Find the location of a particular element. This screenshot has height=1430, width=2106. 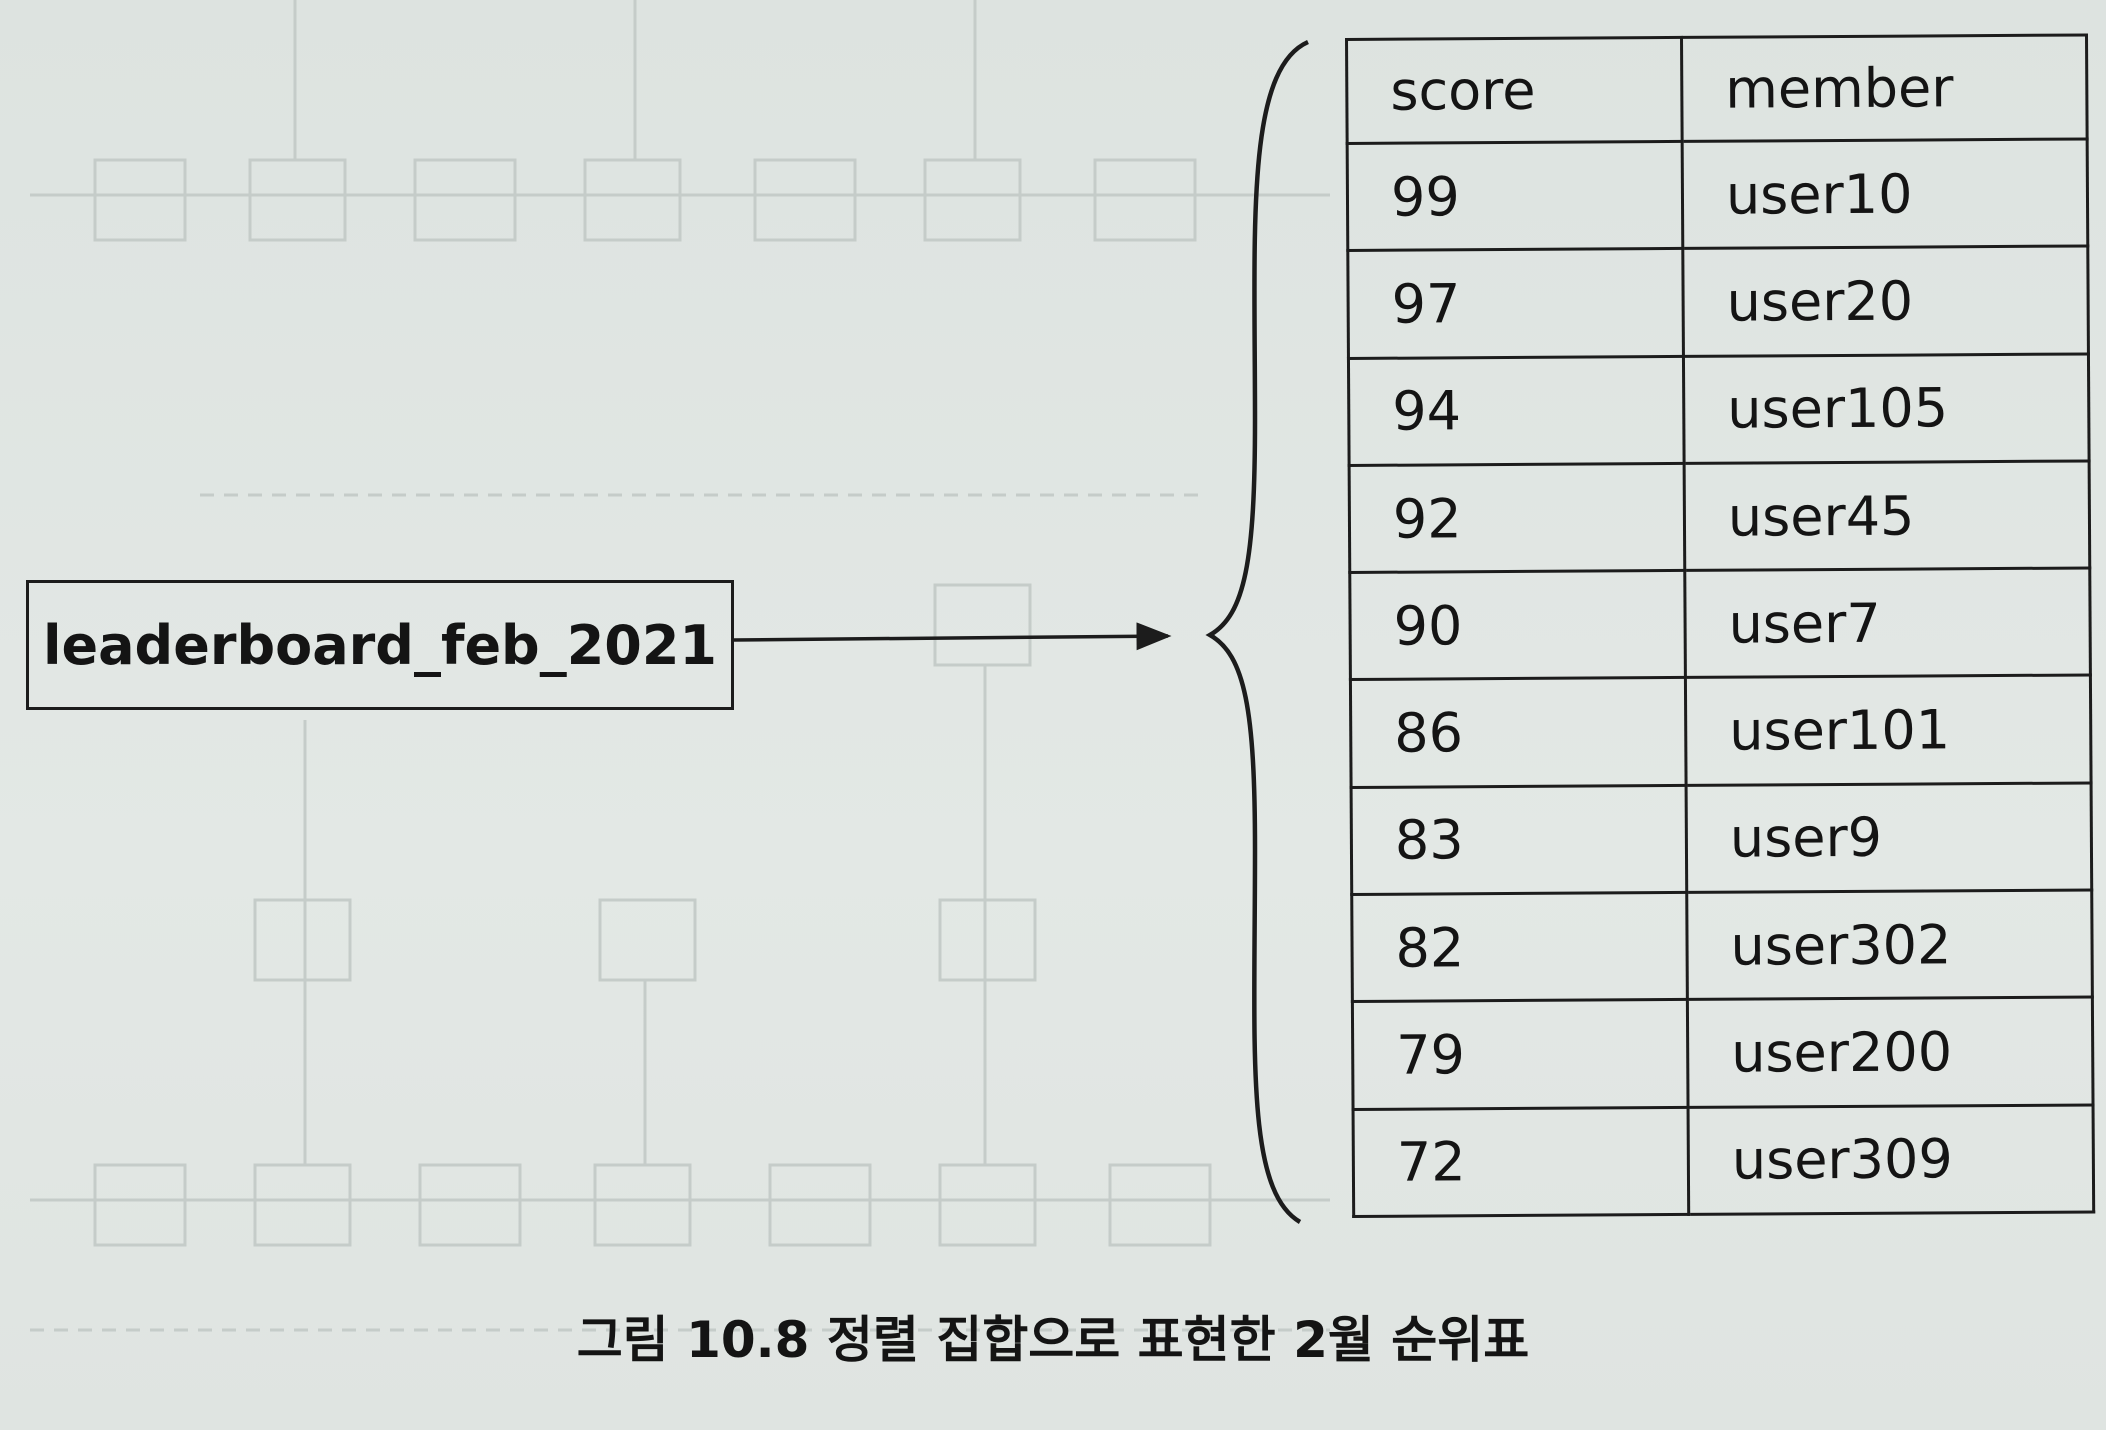

figure-caption: 그림 10.8 정렬 집합으로 표현한 2월 순위표 is located at coordinates (1053, 1340).